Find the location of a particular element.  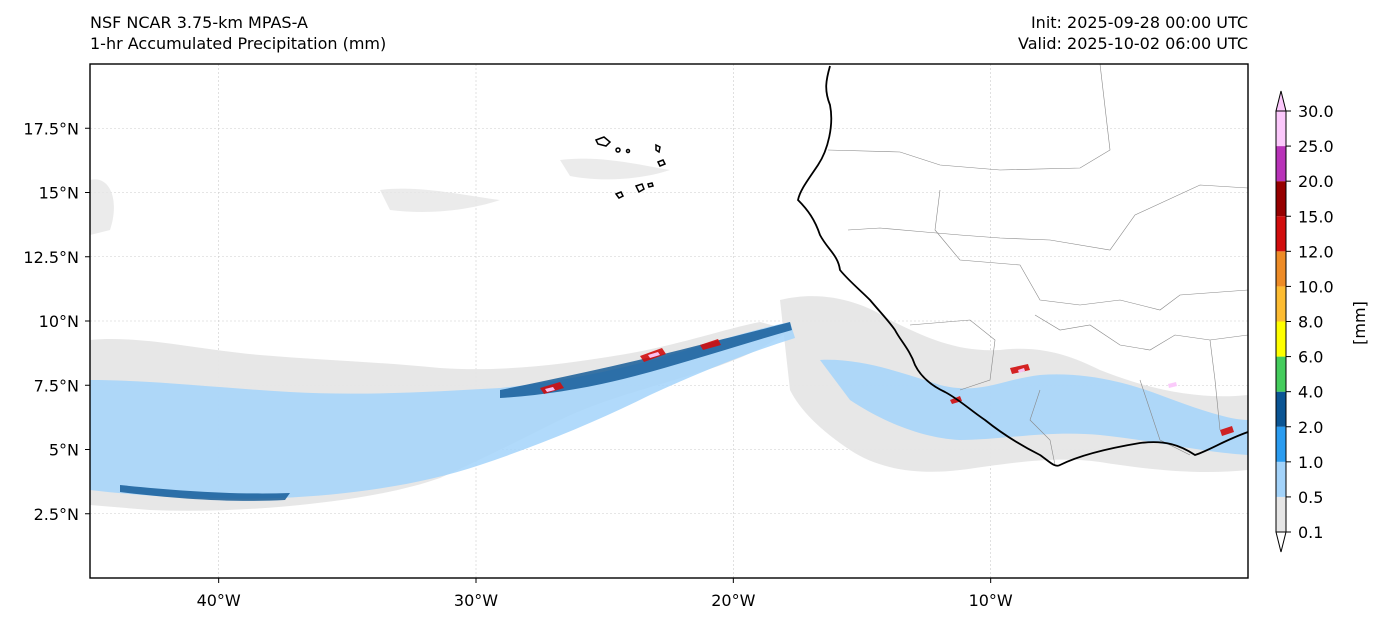

colorbar-tick-label: 8.0 is located at coordinates (1310, 322).